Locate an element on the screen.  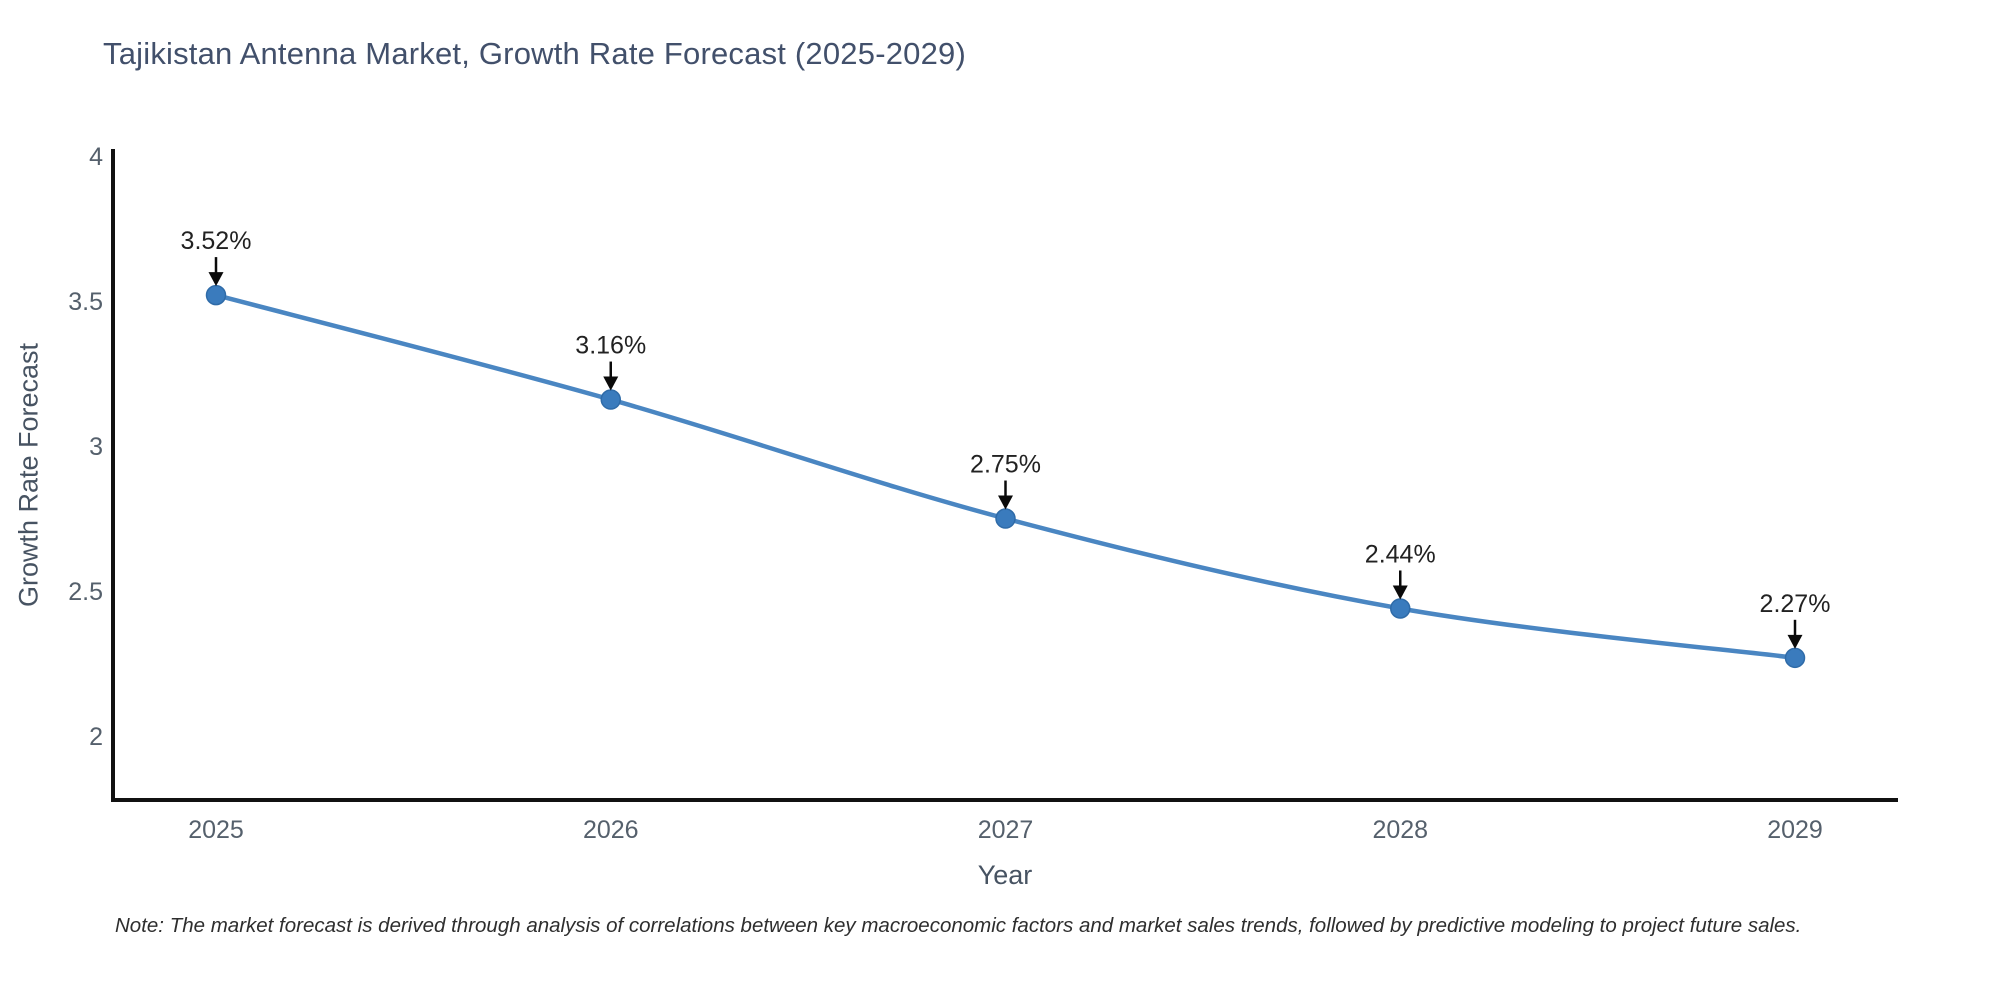
x-tick-label: 2025 is located at coordinates (216, 830).